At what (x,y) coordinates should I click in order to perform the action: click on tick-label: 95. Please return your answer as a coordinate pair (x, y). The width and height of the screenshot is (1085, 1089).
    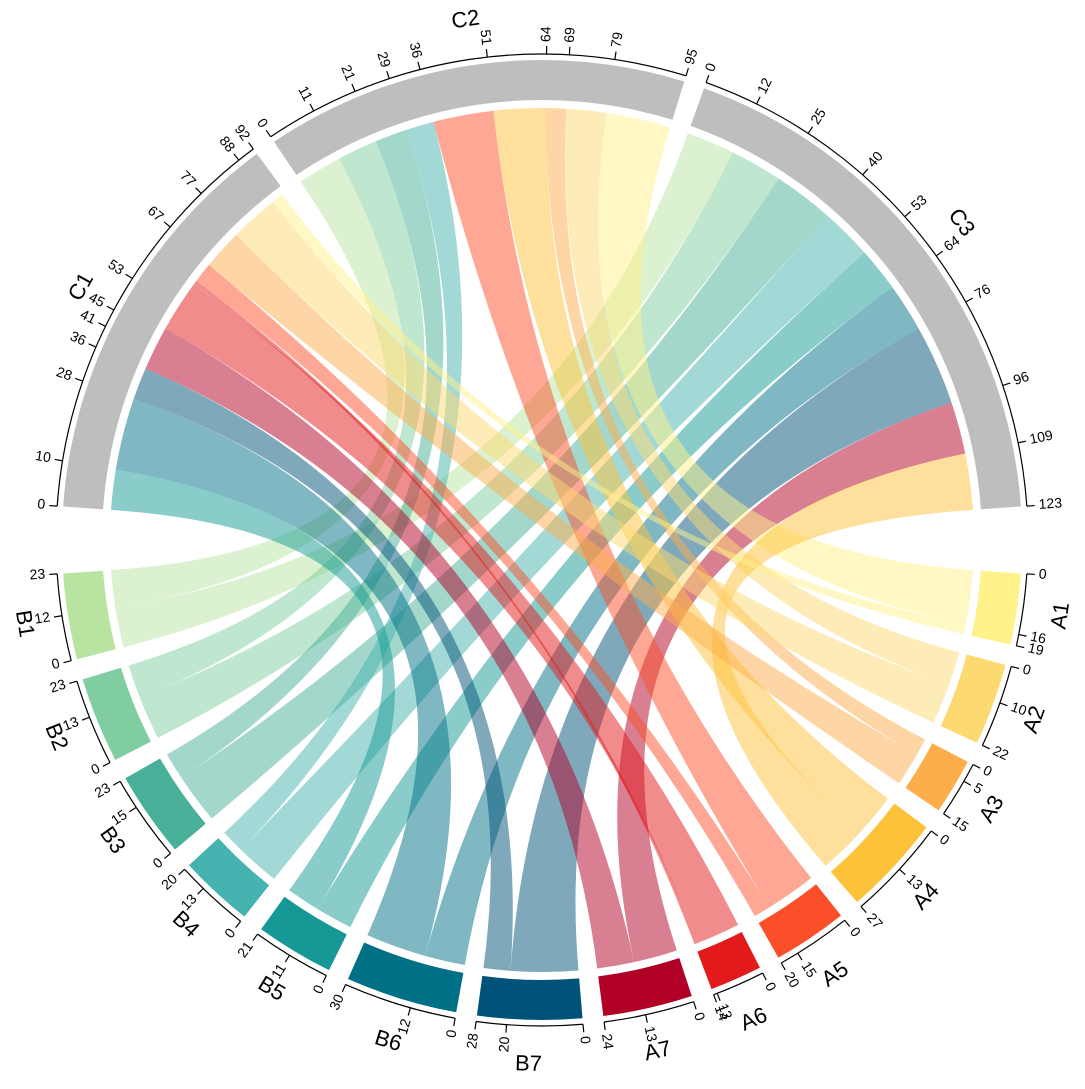
    Looking at the image, I should click on (691, 57).